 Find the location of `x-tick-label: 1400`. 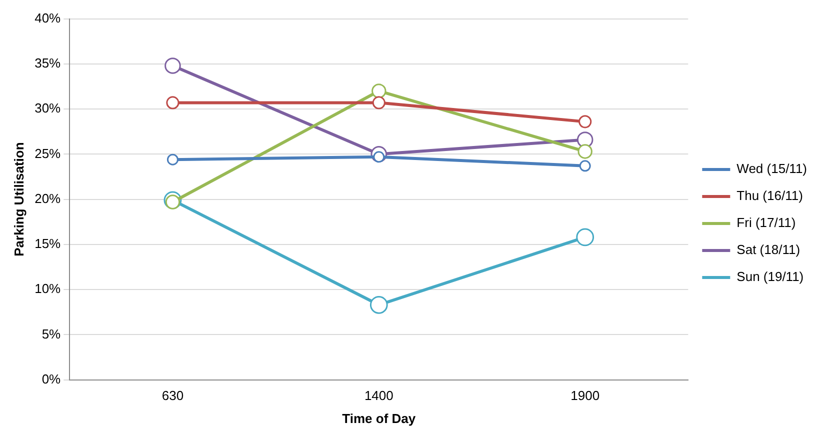

x-tick-label: 1400 is located at coordinates (379, 396).